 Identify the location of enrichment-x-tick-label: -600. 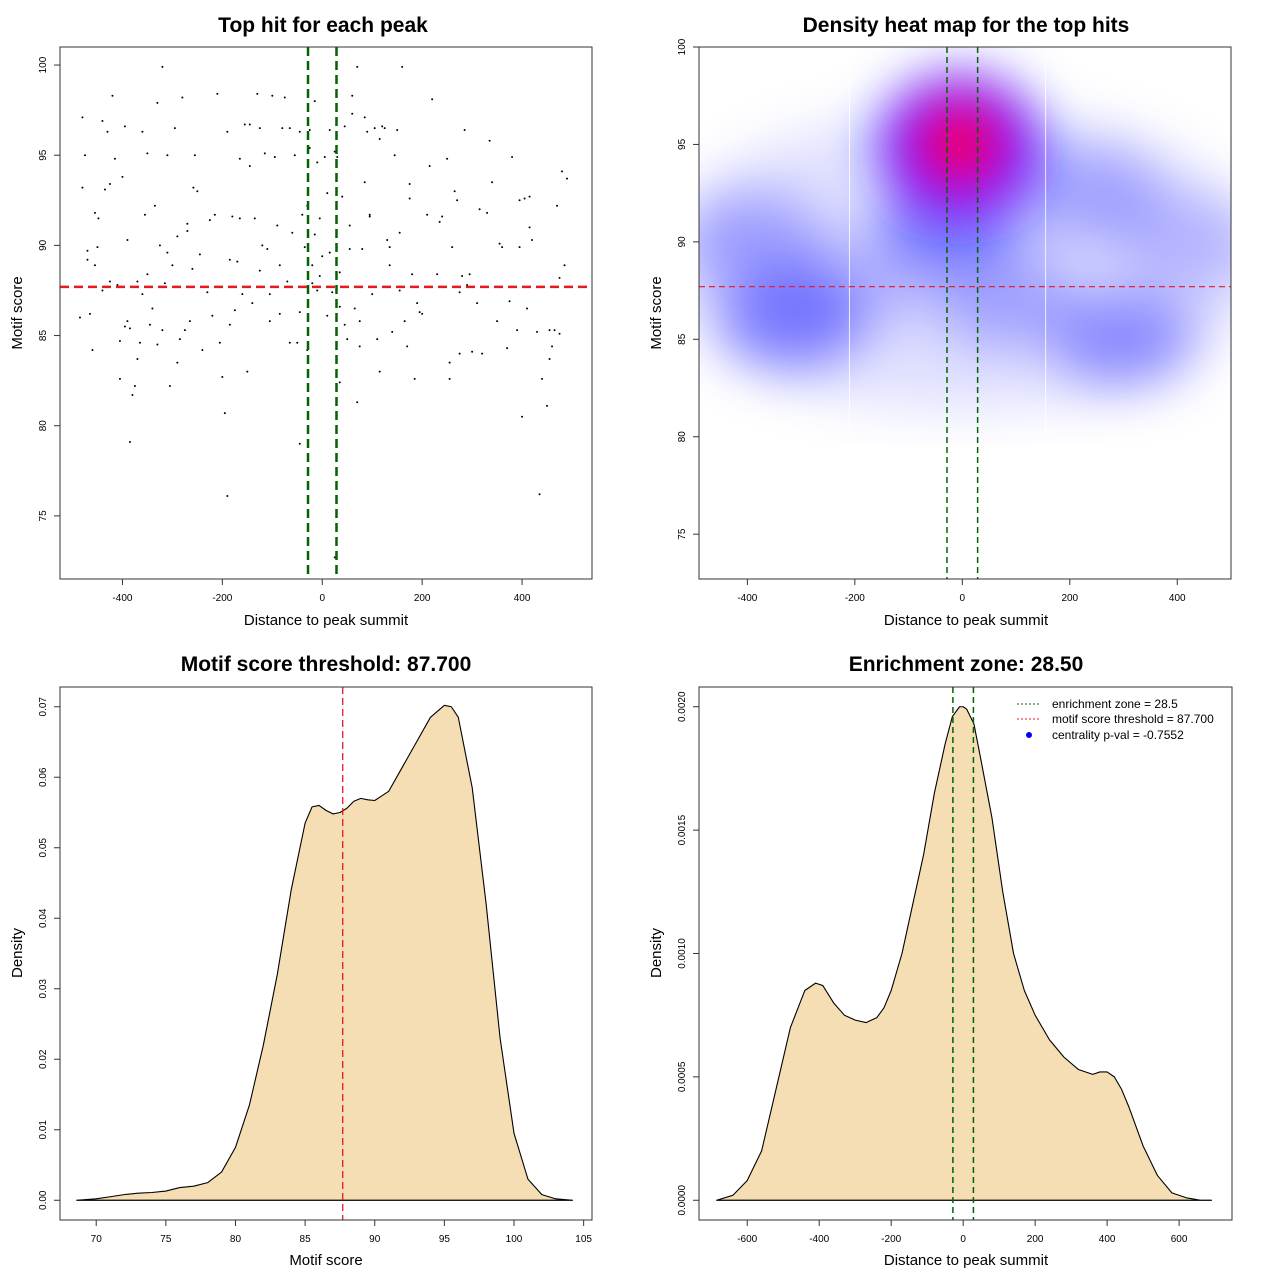
(747, 1239).